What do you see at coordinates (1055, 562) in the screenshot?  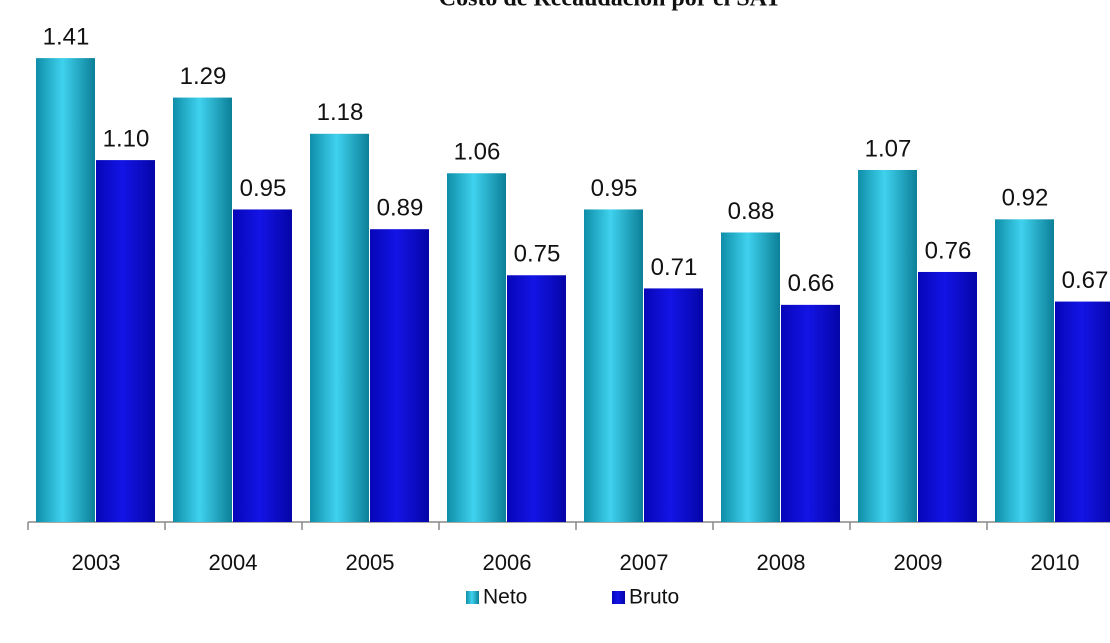 I see `x-tick-label: 2010` at bounding box center [1055, 562].